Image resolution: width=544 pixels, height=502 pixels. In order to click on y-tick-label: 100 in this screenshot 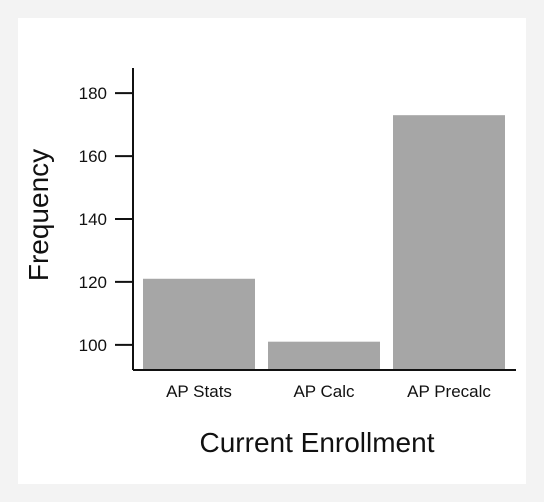, I will do `click(93, 345)`.